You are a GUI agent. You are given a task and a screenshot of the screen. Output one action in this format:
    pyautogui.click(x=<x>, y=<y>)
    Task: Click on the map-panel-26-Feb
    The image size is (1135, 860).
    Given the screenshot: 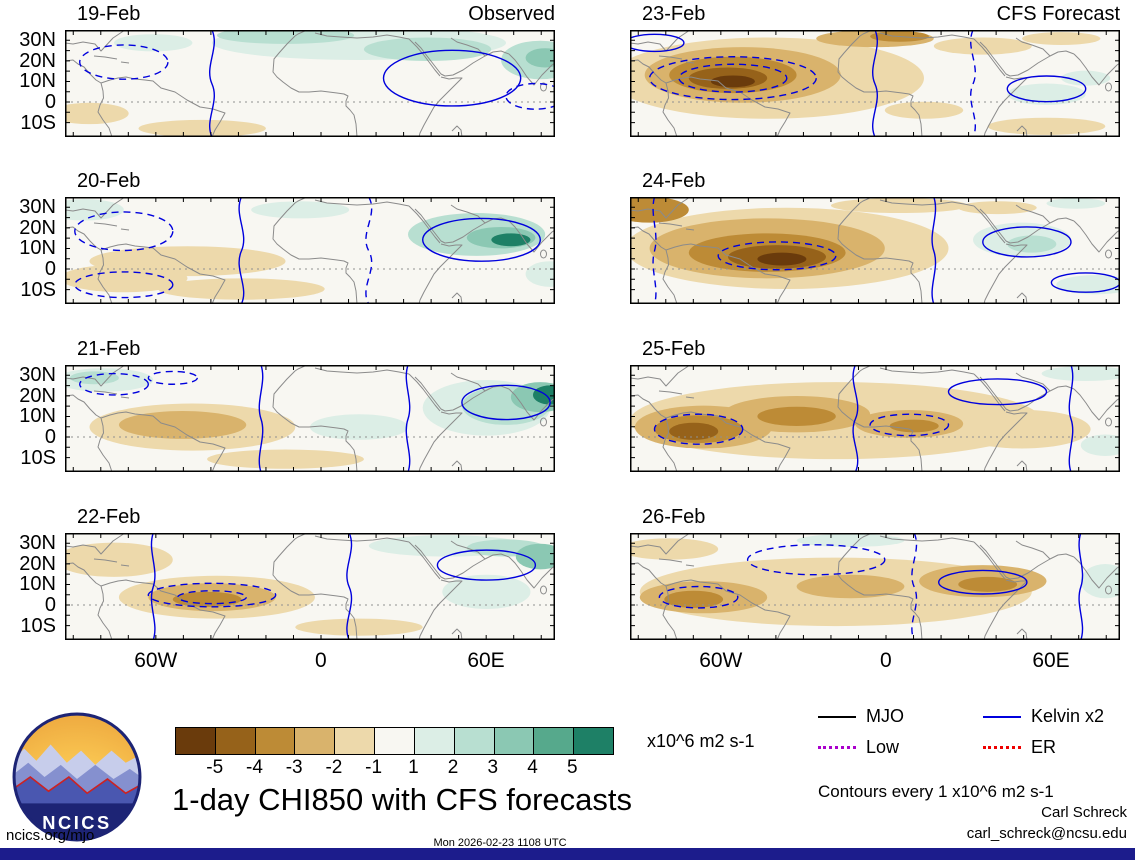 What is the action you would take?
    pyautogui.click(x=875, y=586)
    